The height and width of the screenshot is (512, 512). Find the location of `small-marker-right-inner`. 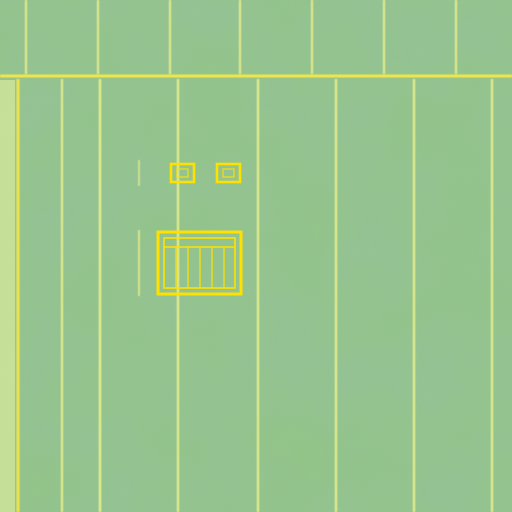

small-marker-right-inner is located at coordinates (228, 173).